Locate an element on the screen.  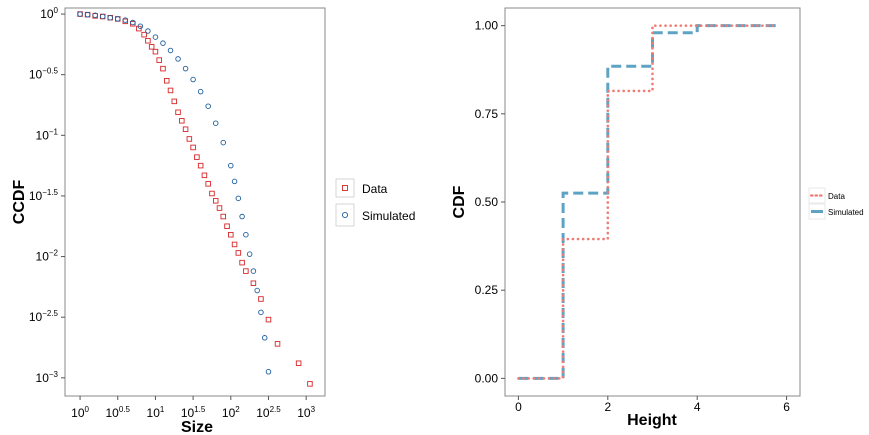
ccdf-y-axis-title: CCDF is located at coordinates (19, 202).